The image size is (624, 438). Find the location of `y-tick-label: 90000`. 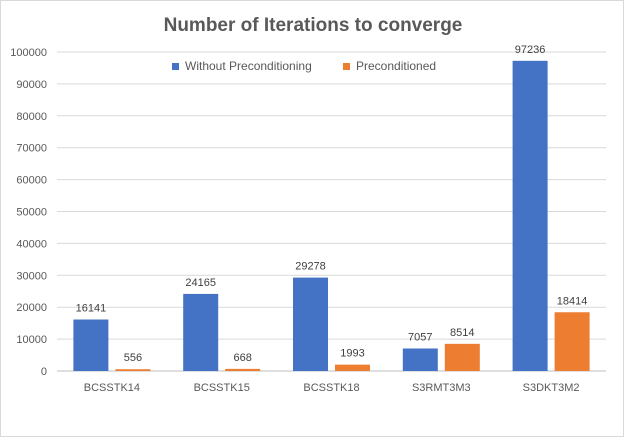

y-tick-label: 90000 is located at coordinates (31, 85).